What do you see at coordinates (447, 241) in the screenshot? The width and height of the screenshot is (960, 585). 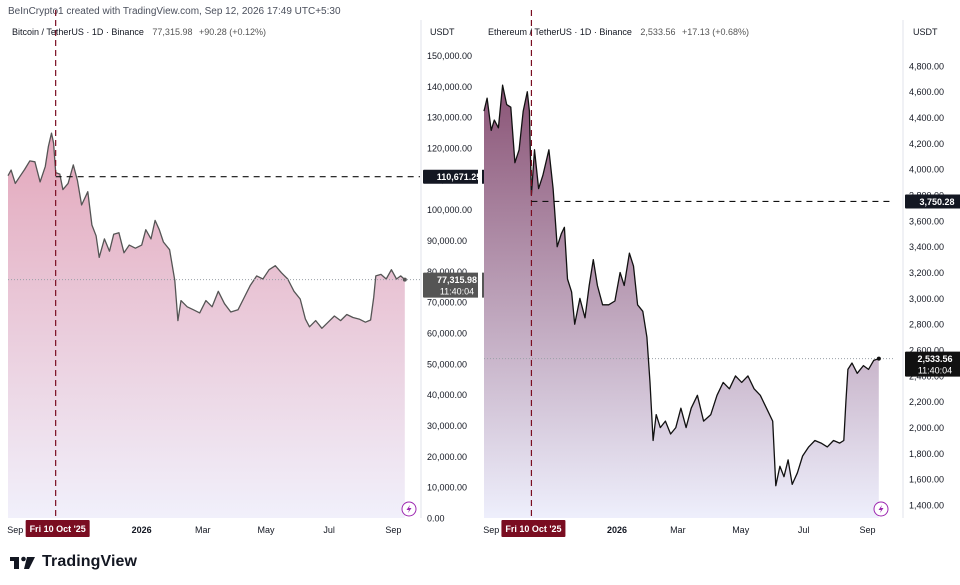 I see `btc-ytick-label: 90,000.00` at bounding box center [447, 241].